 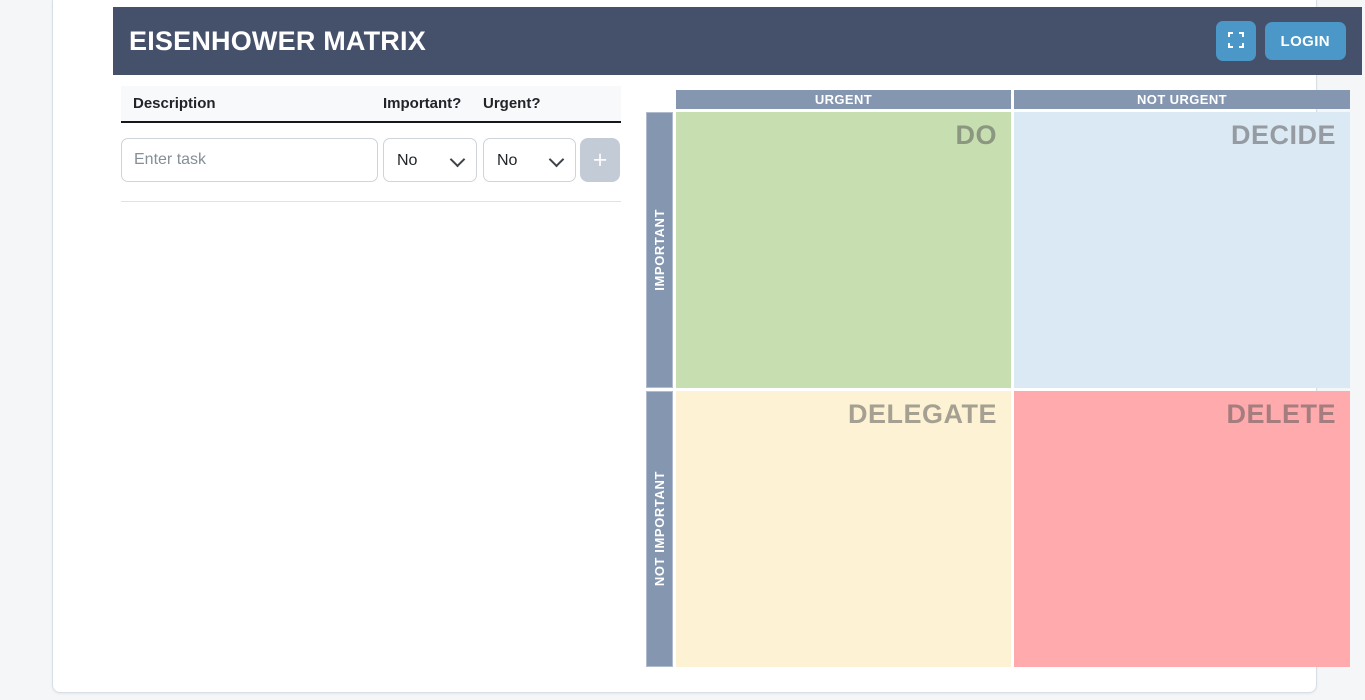 What do you see at coordinates (659, 99) in the screenshot?
I see `matrix-corner-spacer` at bounding box center [659, 99].